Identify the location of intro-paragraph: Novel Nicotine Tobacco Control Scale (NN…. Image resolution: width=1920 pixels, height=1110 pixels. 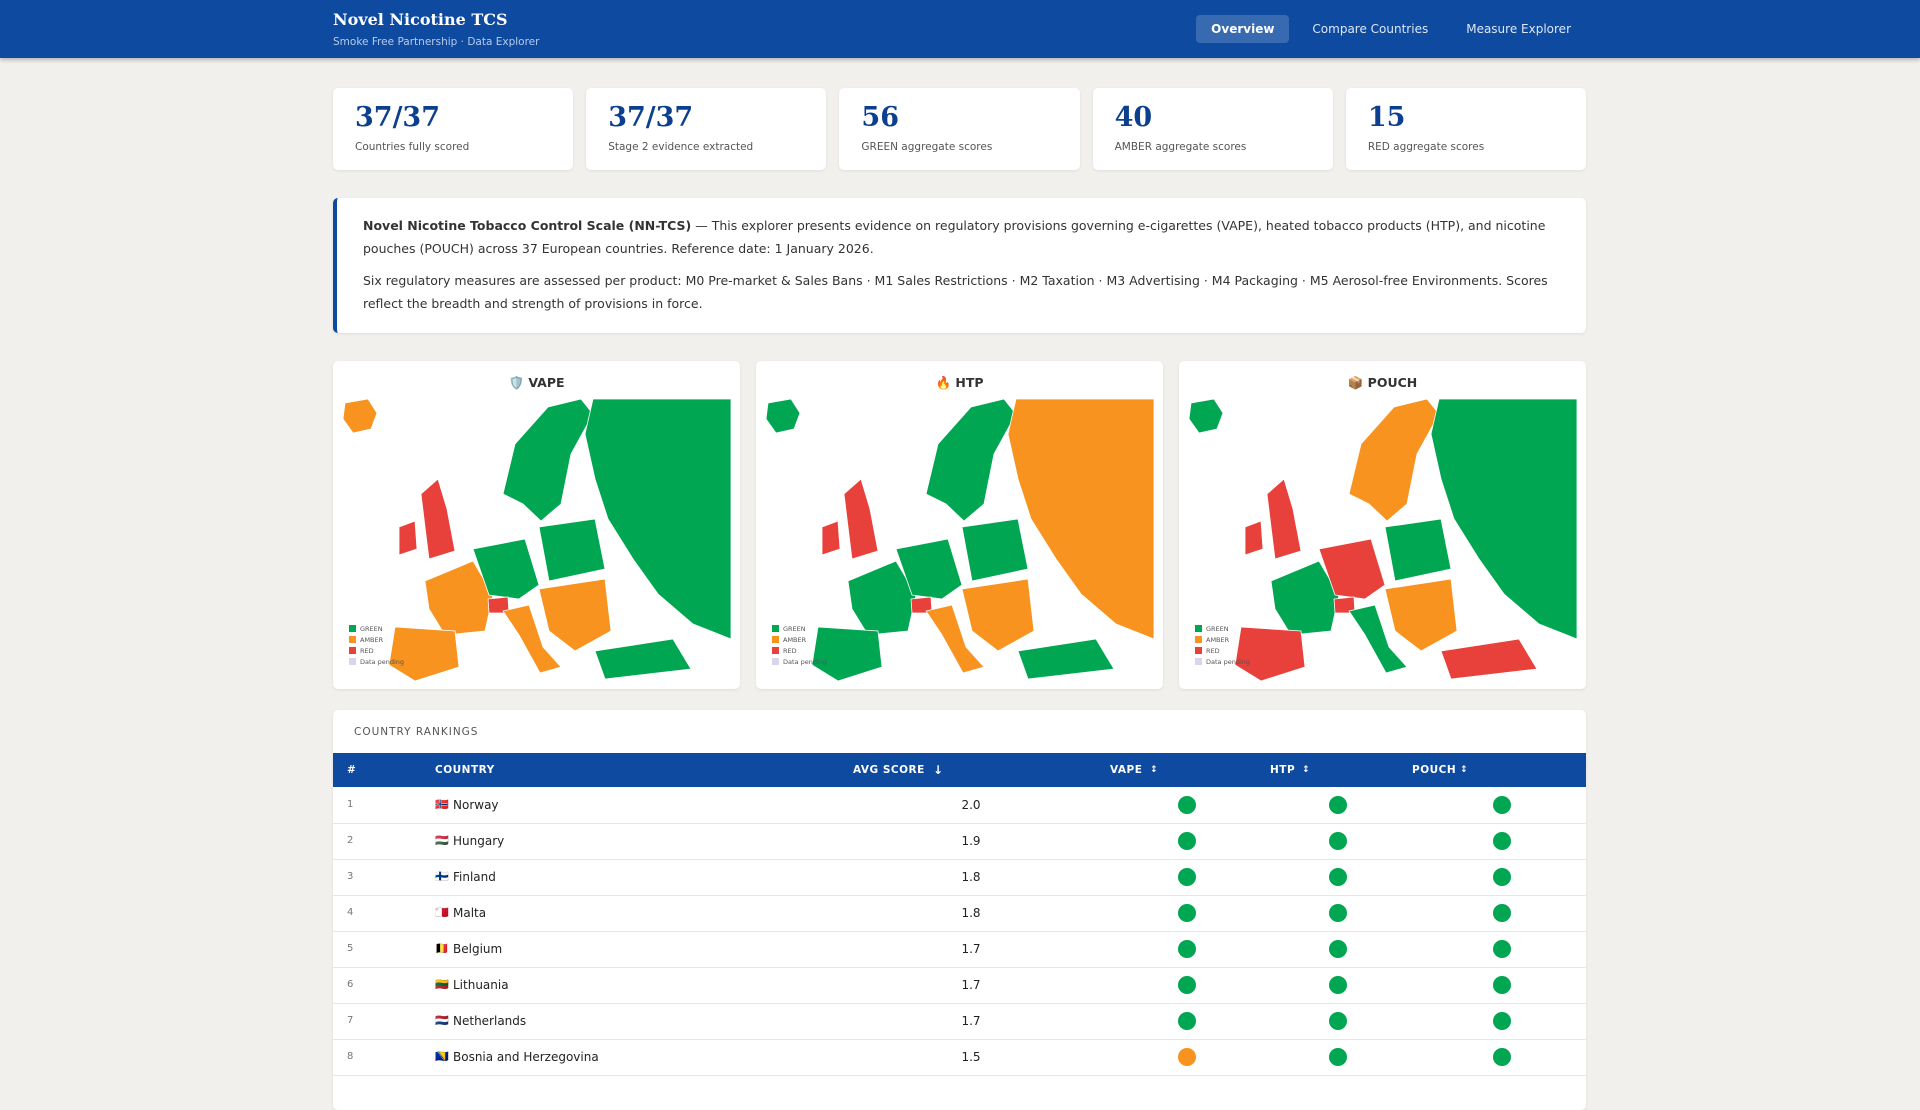
(961, 237).